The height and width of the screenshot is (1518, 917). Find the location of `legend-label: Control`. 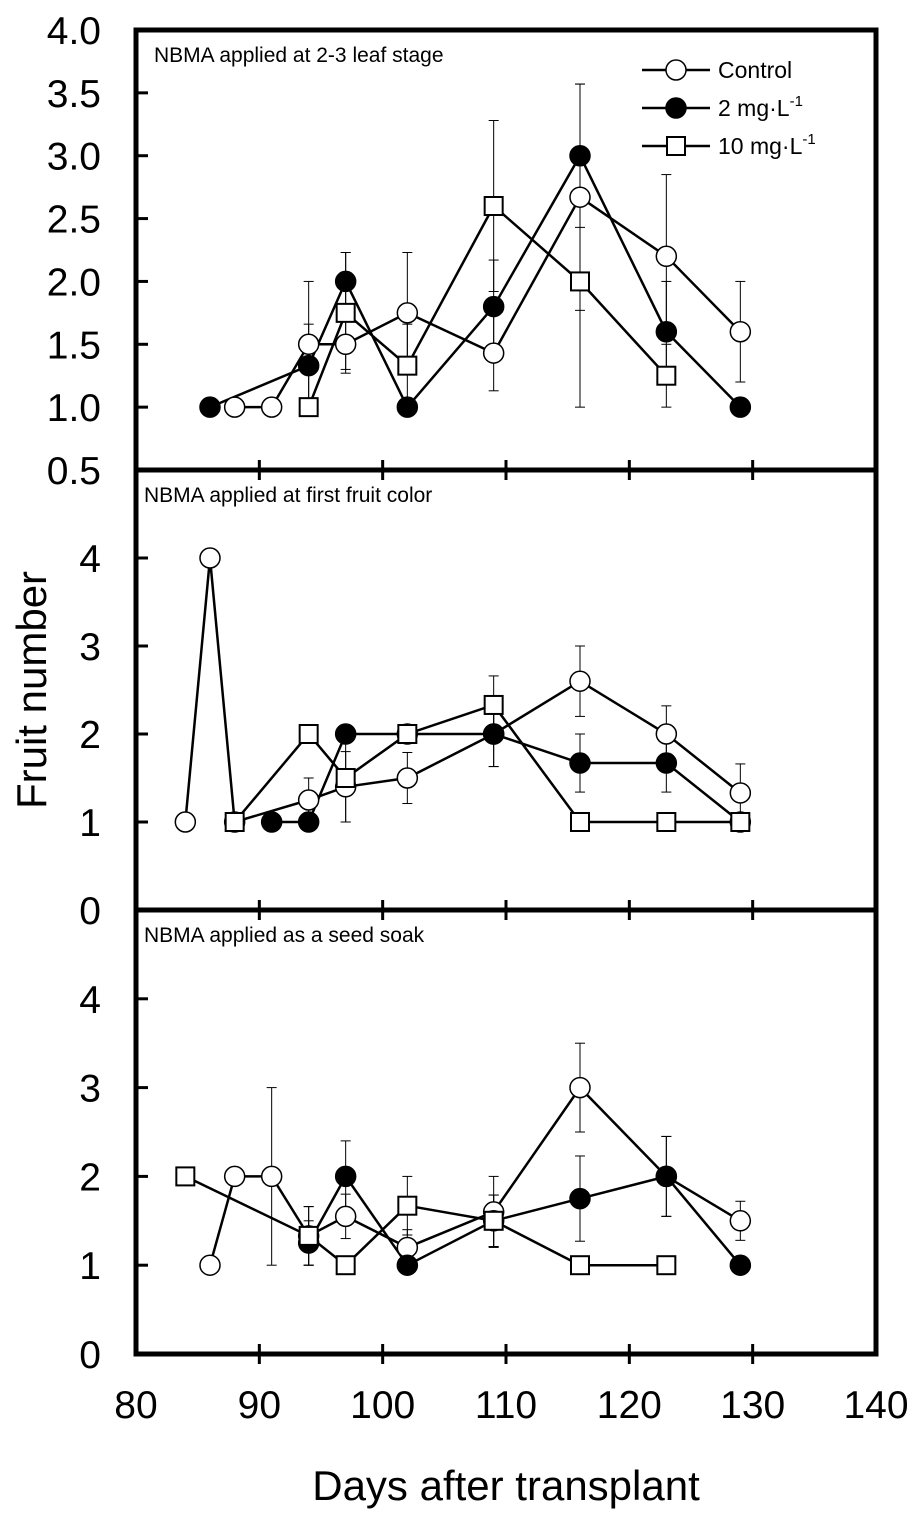

legend-label: Control is located at coordinates (755, 70).